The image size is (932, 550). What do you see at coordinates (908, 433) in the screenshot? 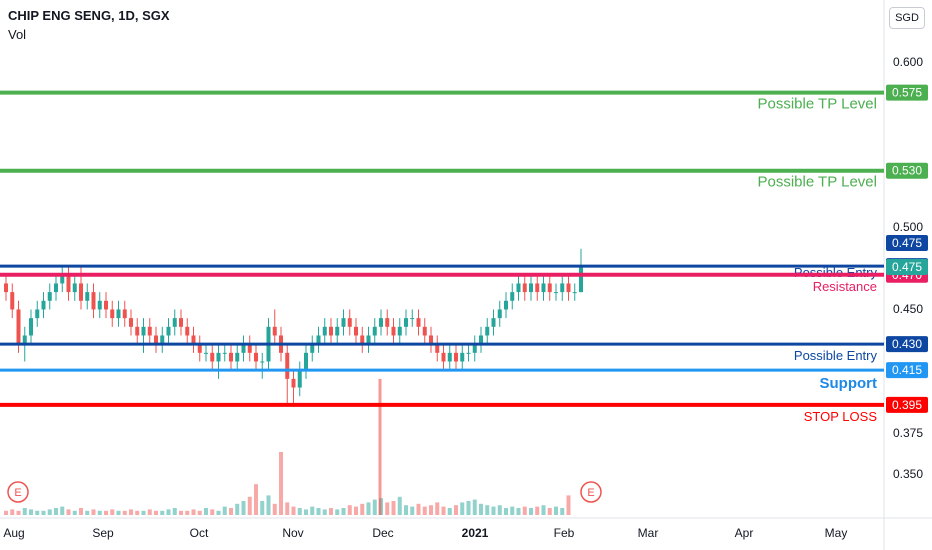
I see `y-tick-label: 0.375` at bounding box center [908, 433].